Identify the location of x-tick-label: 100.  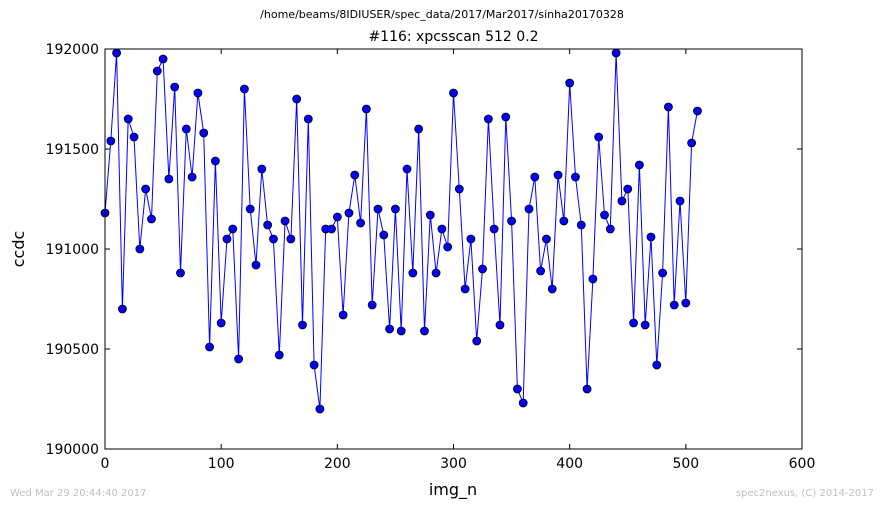
(221, 464).